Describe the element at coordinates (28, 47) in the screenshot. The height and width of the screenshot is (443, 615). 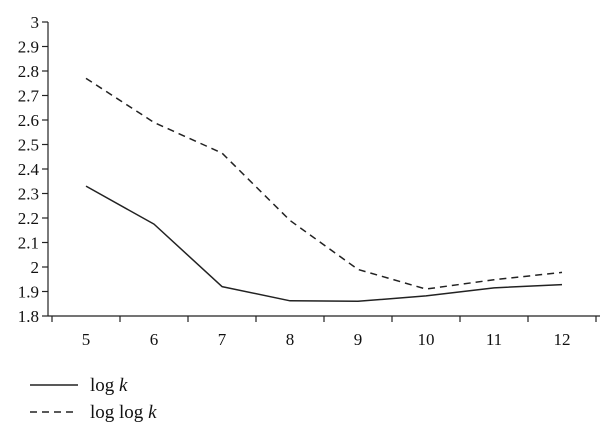
I see `y-tick-label: 2.9` at that location.